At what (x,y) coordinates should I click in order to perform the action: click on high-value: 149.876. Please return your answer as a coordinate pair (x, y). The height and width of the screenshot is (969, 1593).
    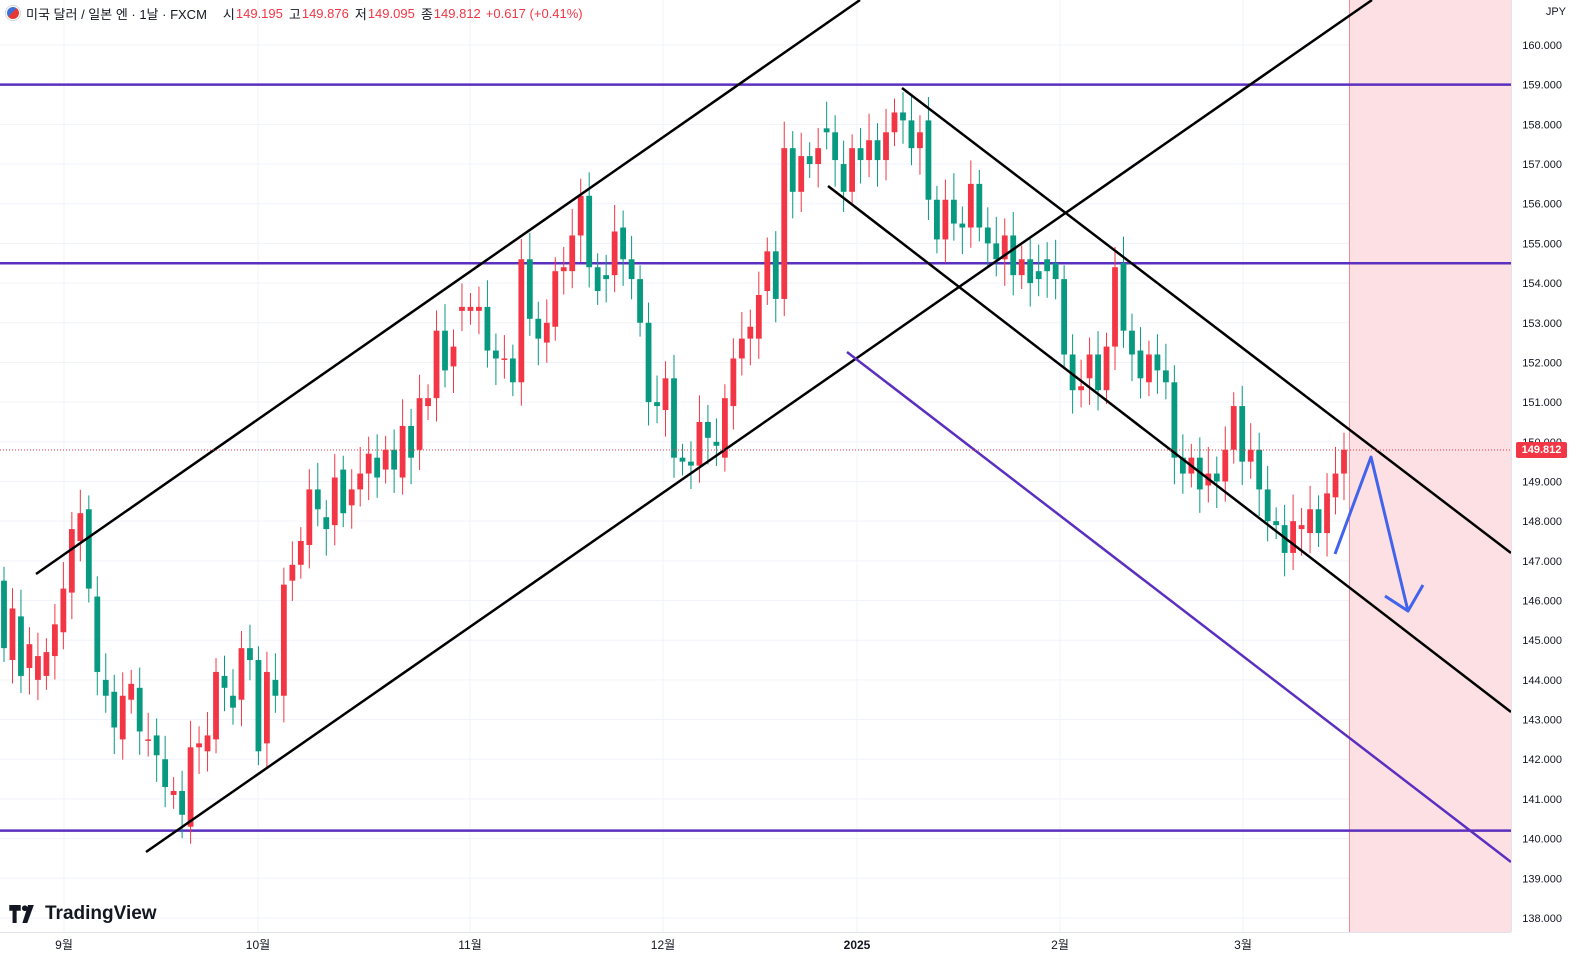
    Looking at the image, I should click on (325, 13).